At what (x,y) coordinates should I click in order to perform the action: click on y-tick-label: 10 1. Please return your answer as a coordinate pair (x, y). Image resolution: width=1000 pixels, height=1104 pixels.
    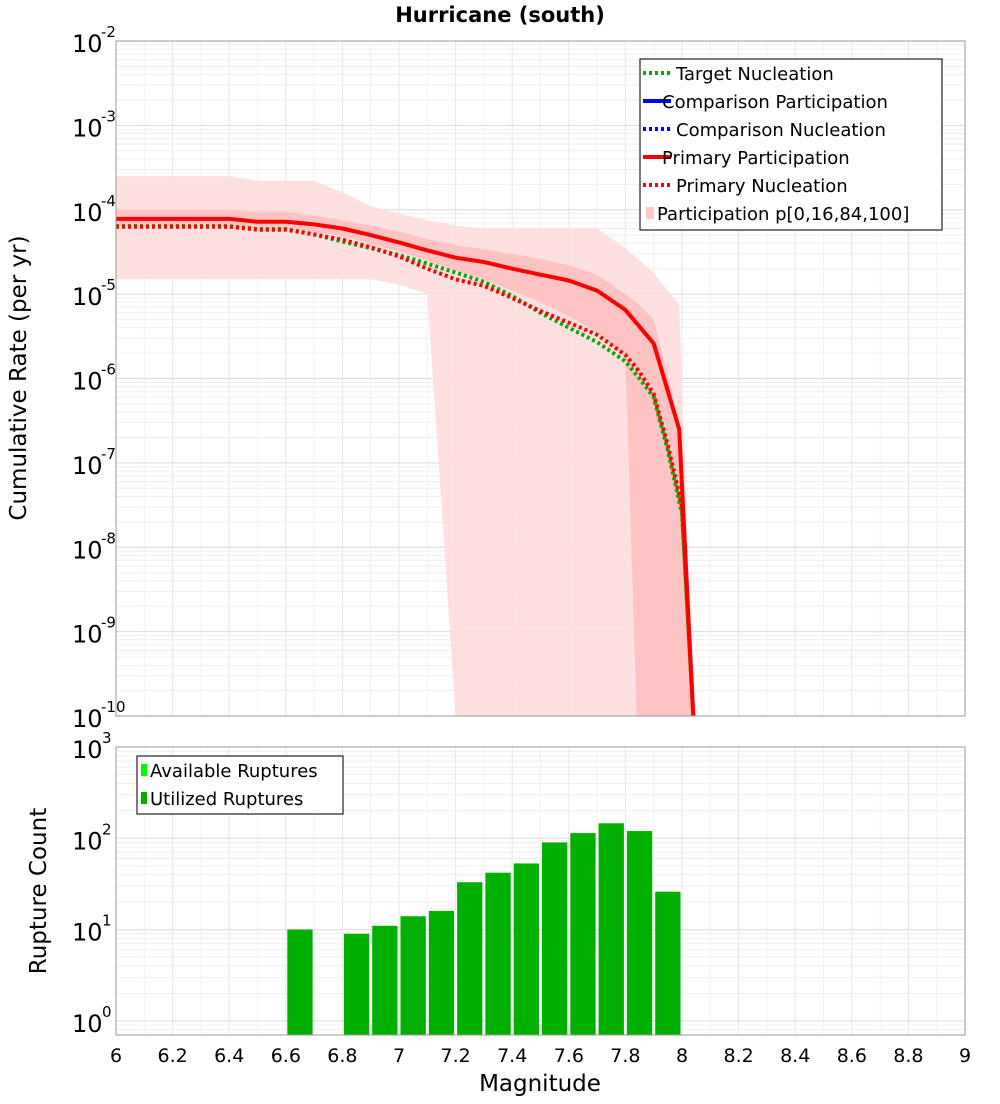
    Looking at the image, I should click on (92, 929).